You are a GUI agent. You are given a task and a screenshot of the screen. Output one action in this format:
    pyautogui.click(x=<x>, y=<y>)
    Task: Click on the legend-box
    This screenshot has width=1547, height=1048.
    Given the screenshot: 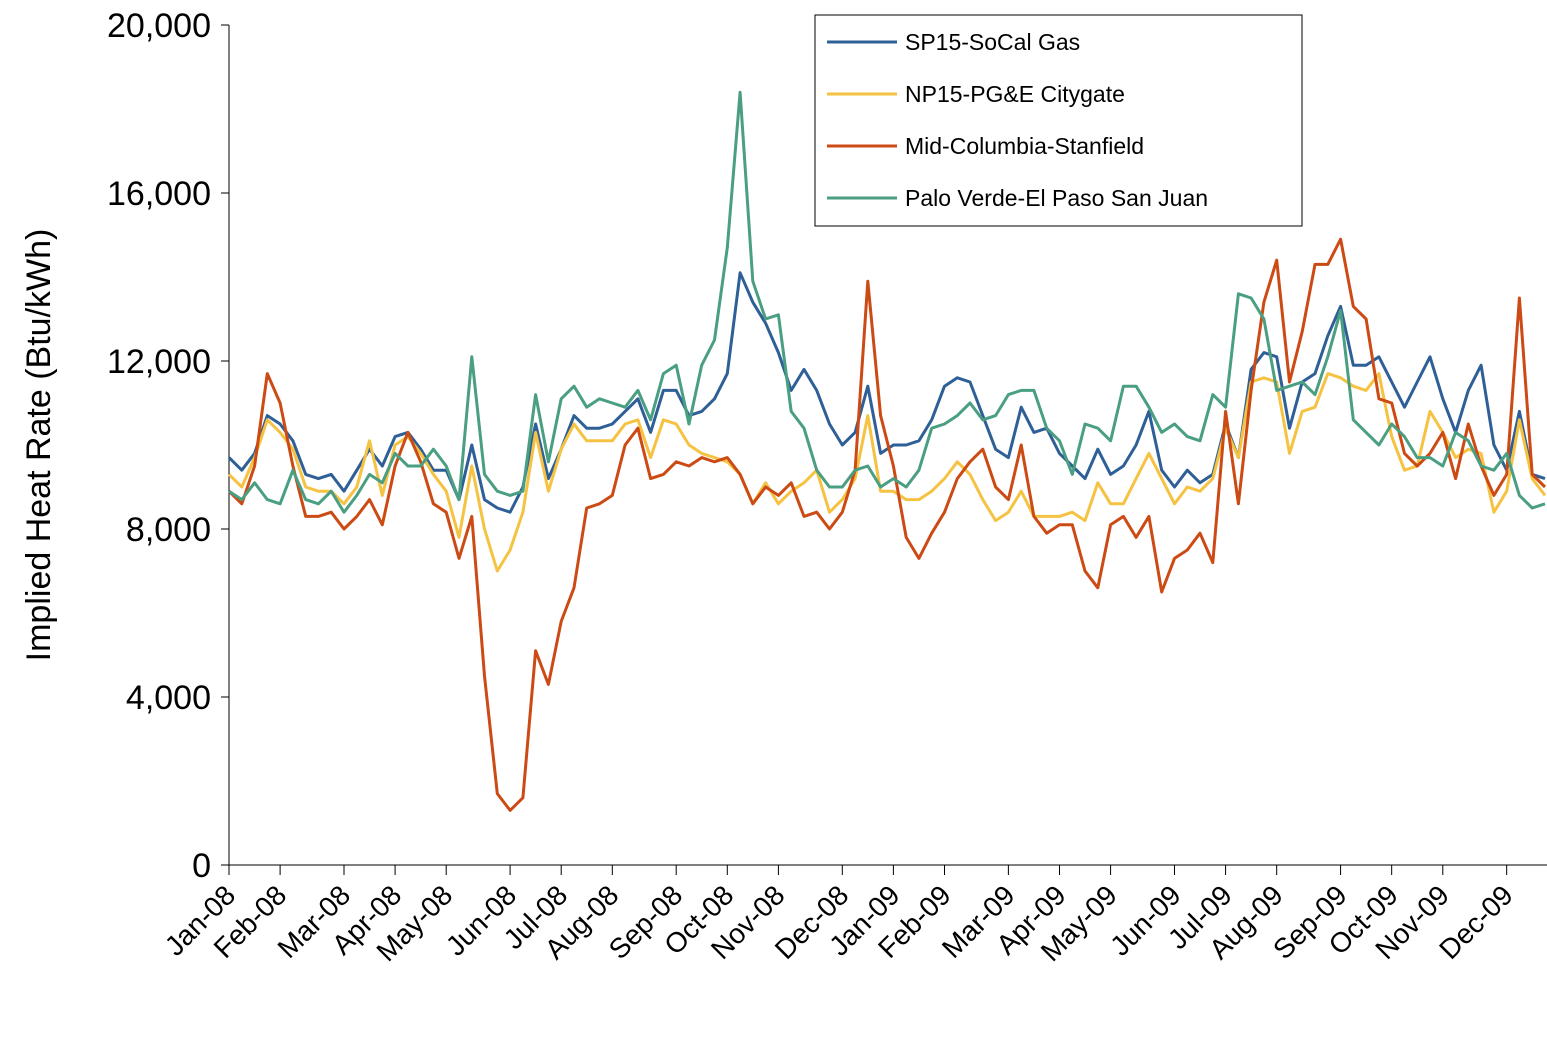 What is the action you would take?
    pyautogui.click(x=1058, y=120)
    